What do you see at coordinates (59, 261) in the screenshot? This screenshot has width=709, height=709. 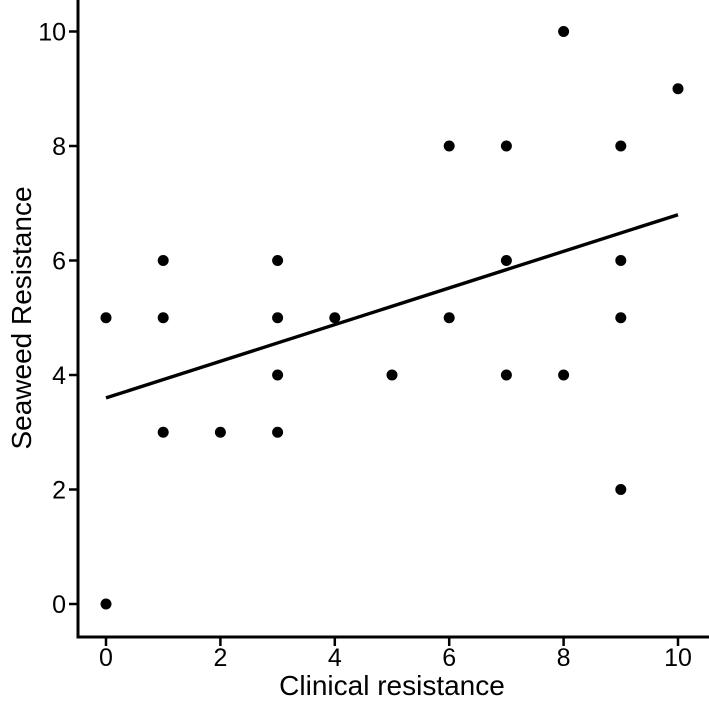 I see `y-tick-label: 6` at bounding box center [59, 261].